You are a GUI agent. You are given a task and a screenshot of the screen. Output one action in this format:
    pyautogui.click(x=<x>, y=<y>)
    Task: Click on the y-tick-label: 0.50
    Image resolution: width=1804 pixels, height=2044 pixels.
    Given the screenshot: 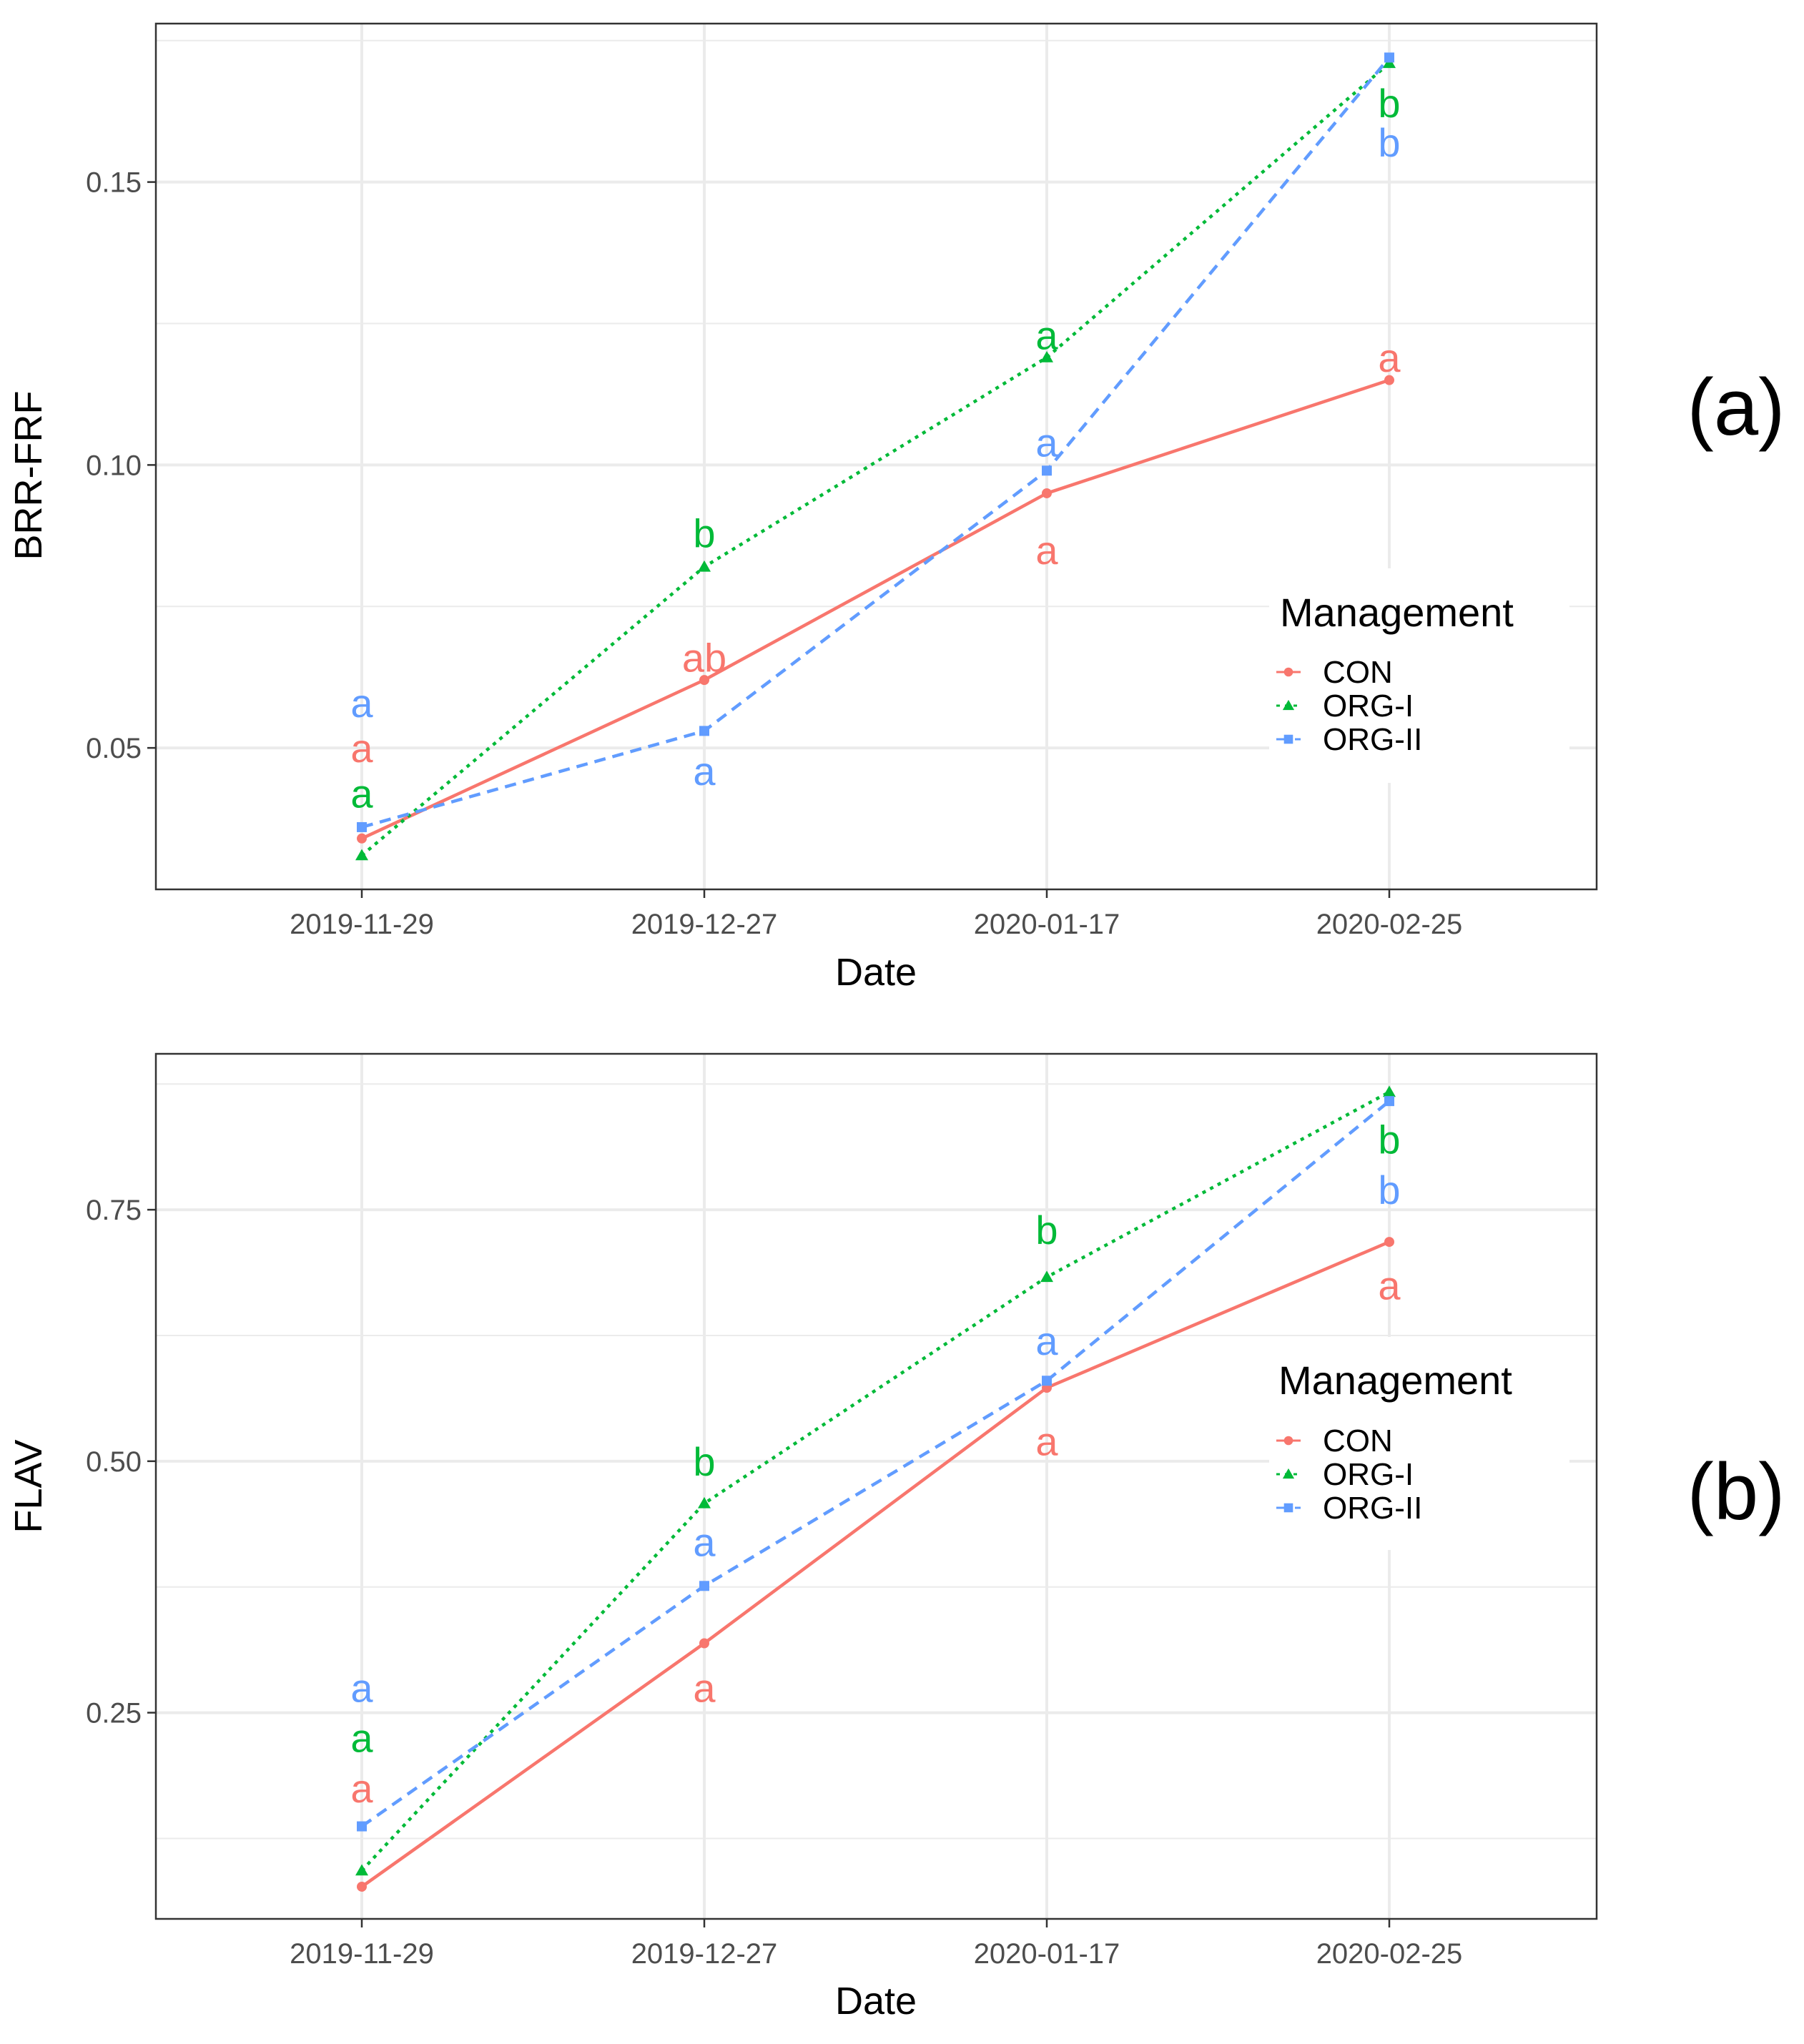 What is the action you would take?
    pyautogui.click(x=114, y=1462)
    